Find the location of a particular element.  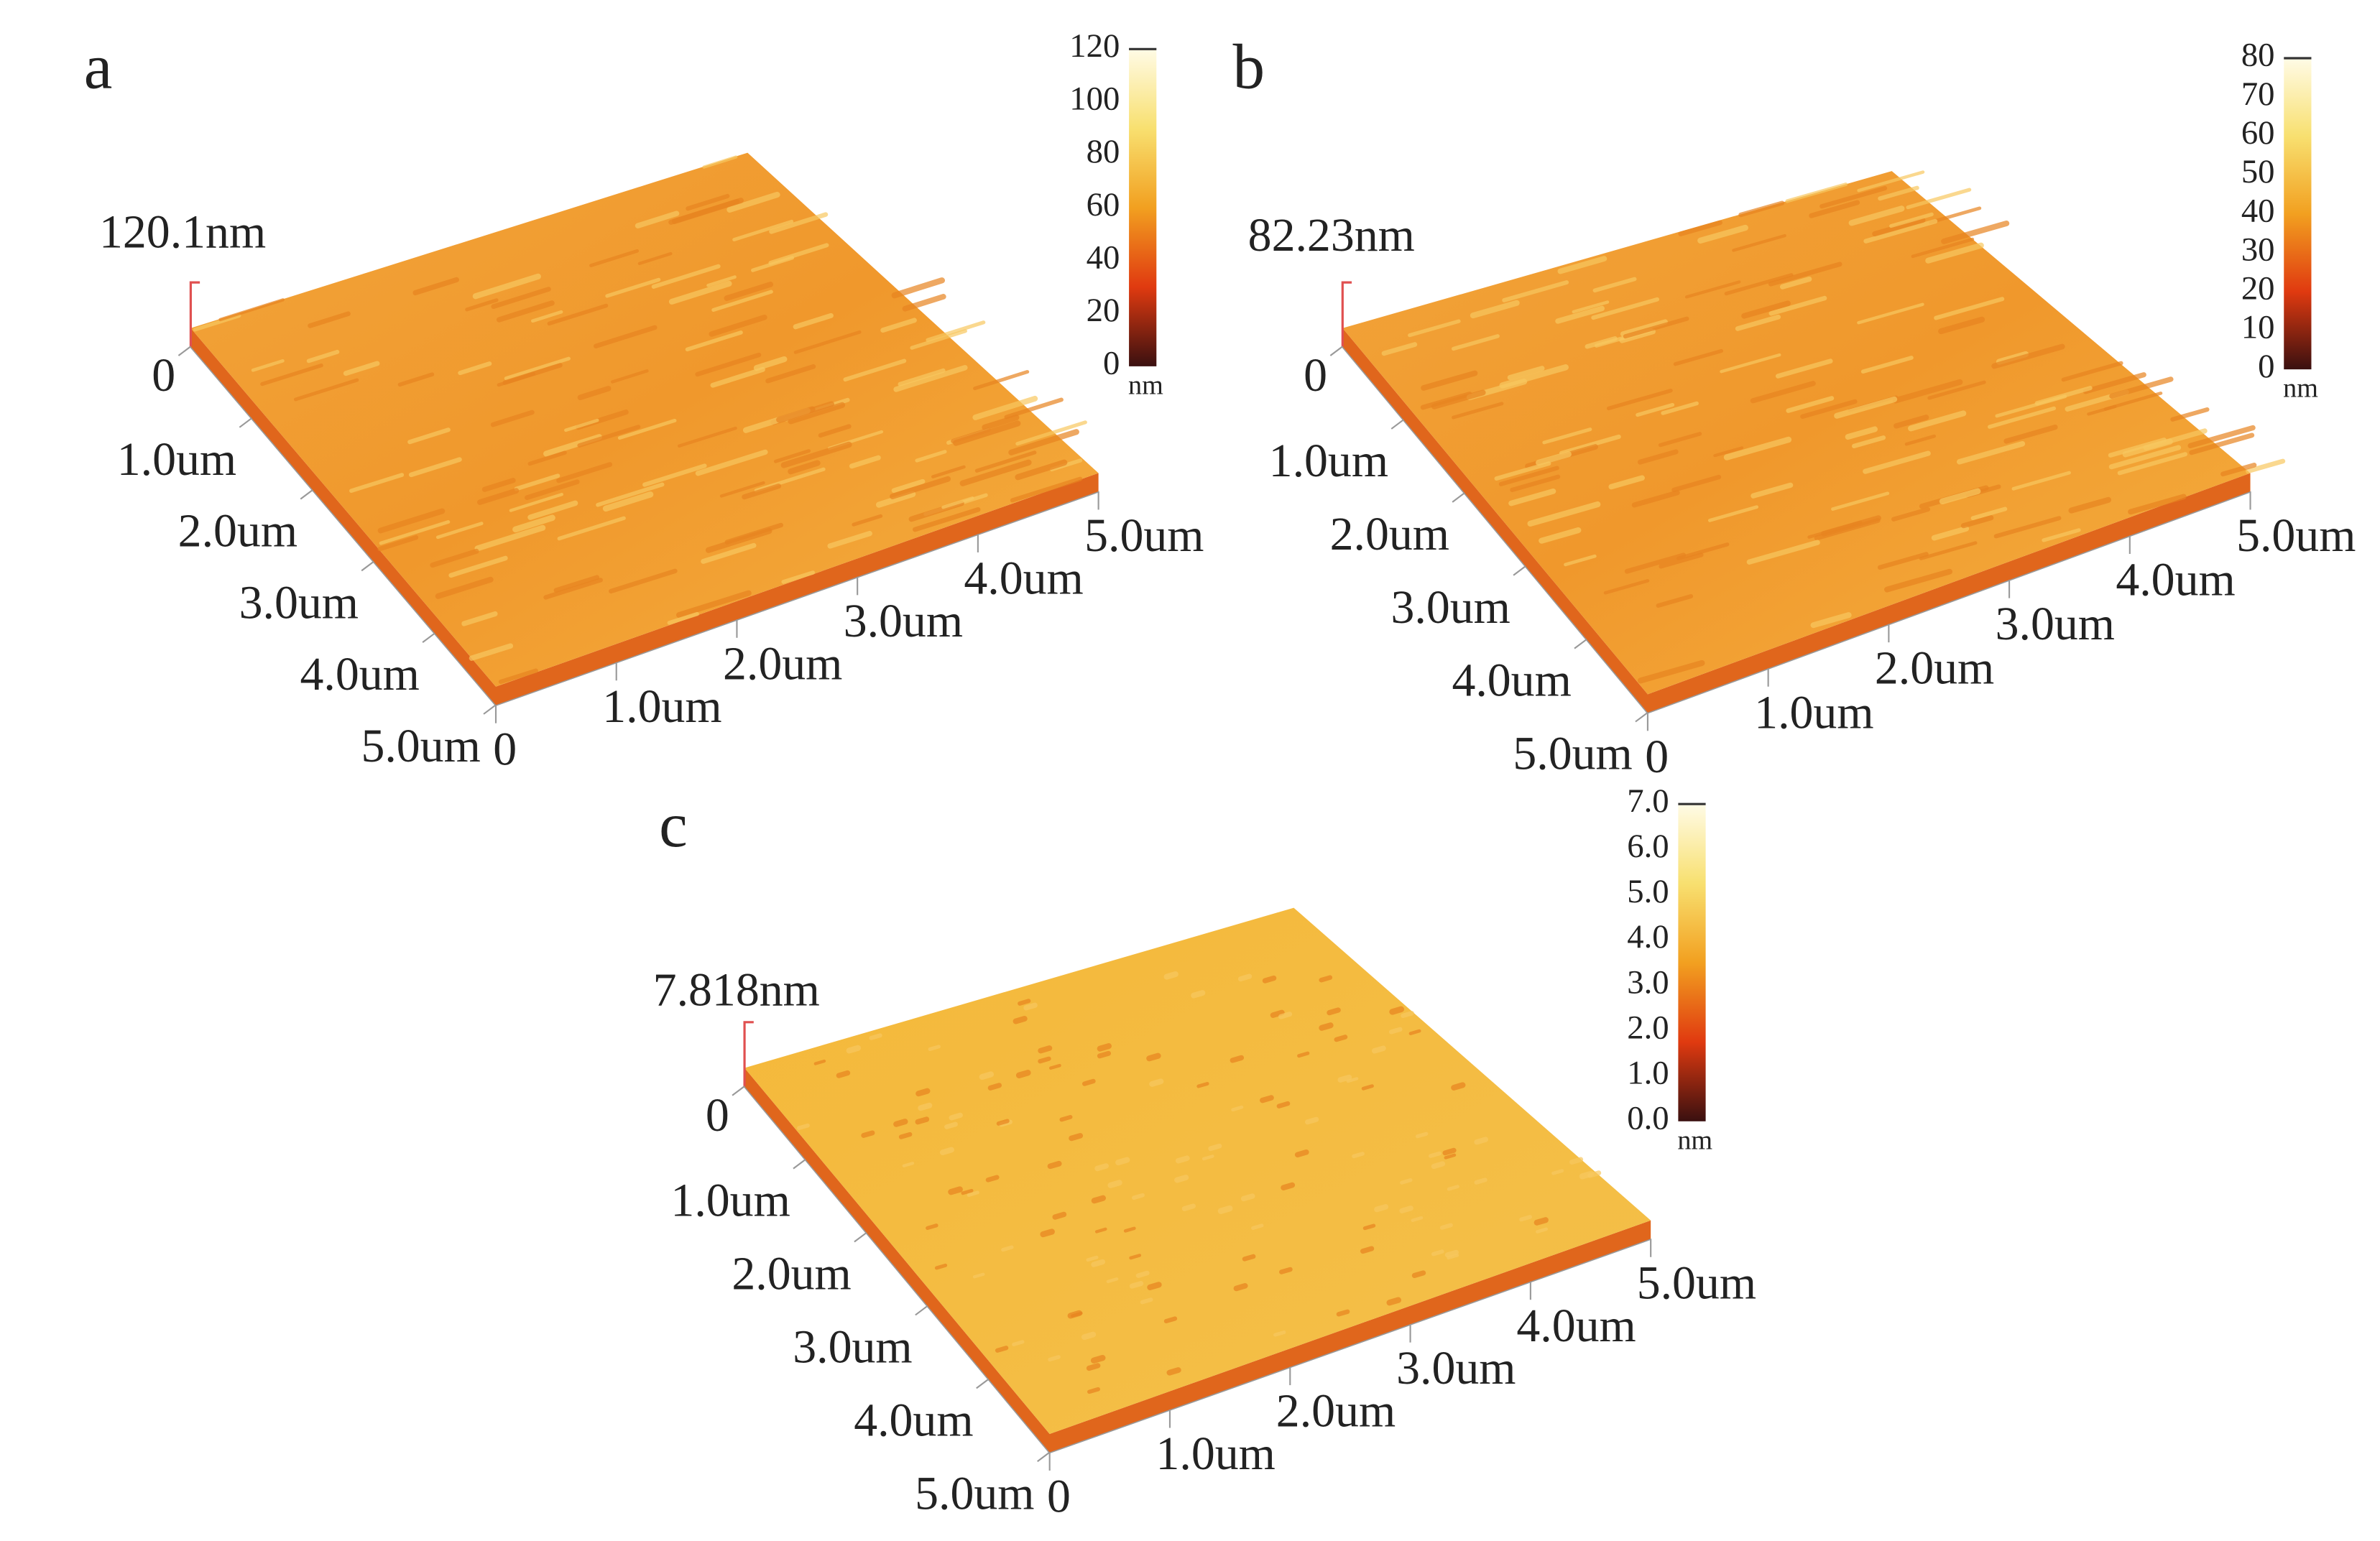

colorbar-tick-label: 3.0 is located at coordinates (1648, 982).